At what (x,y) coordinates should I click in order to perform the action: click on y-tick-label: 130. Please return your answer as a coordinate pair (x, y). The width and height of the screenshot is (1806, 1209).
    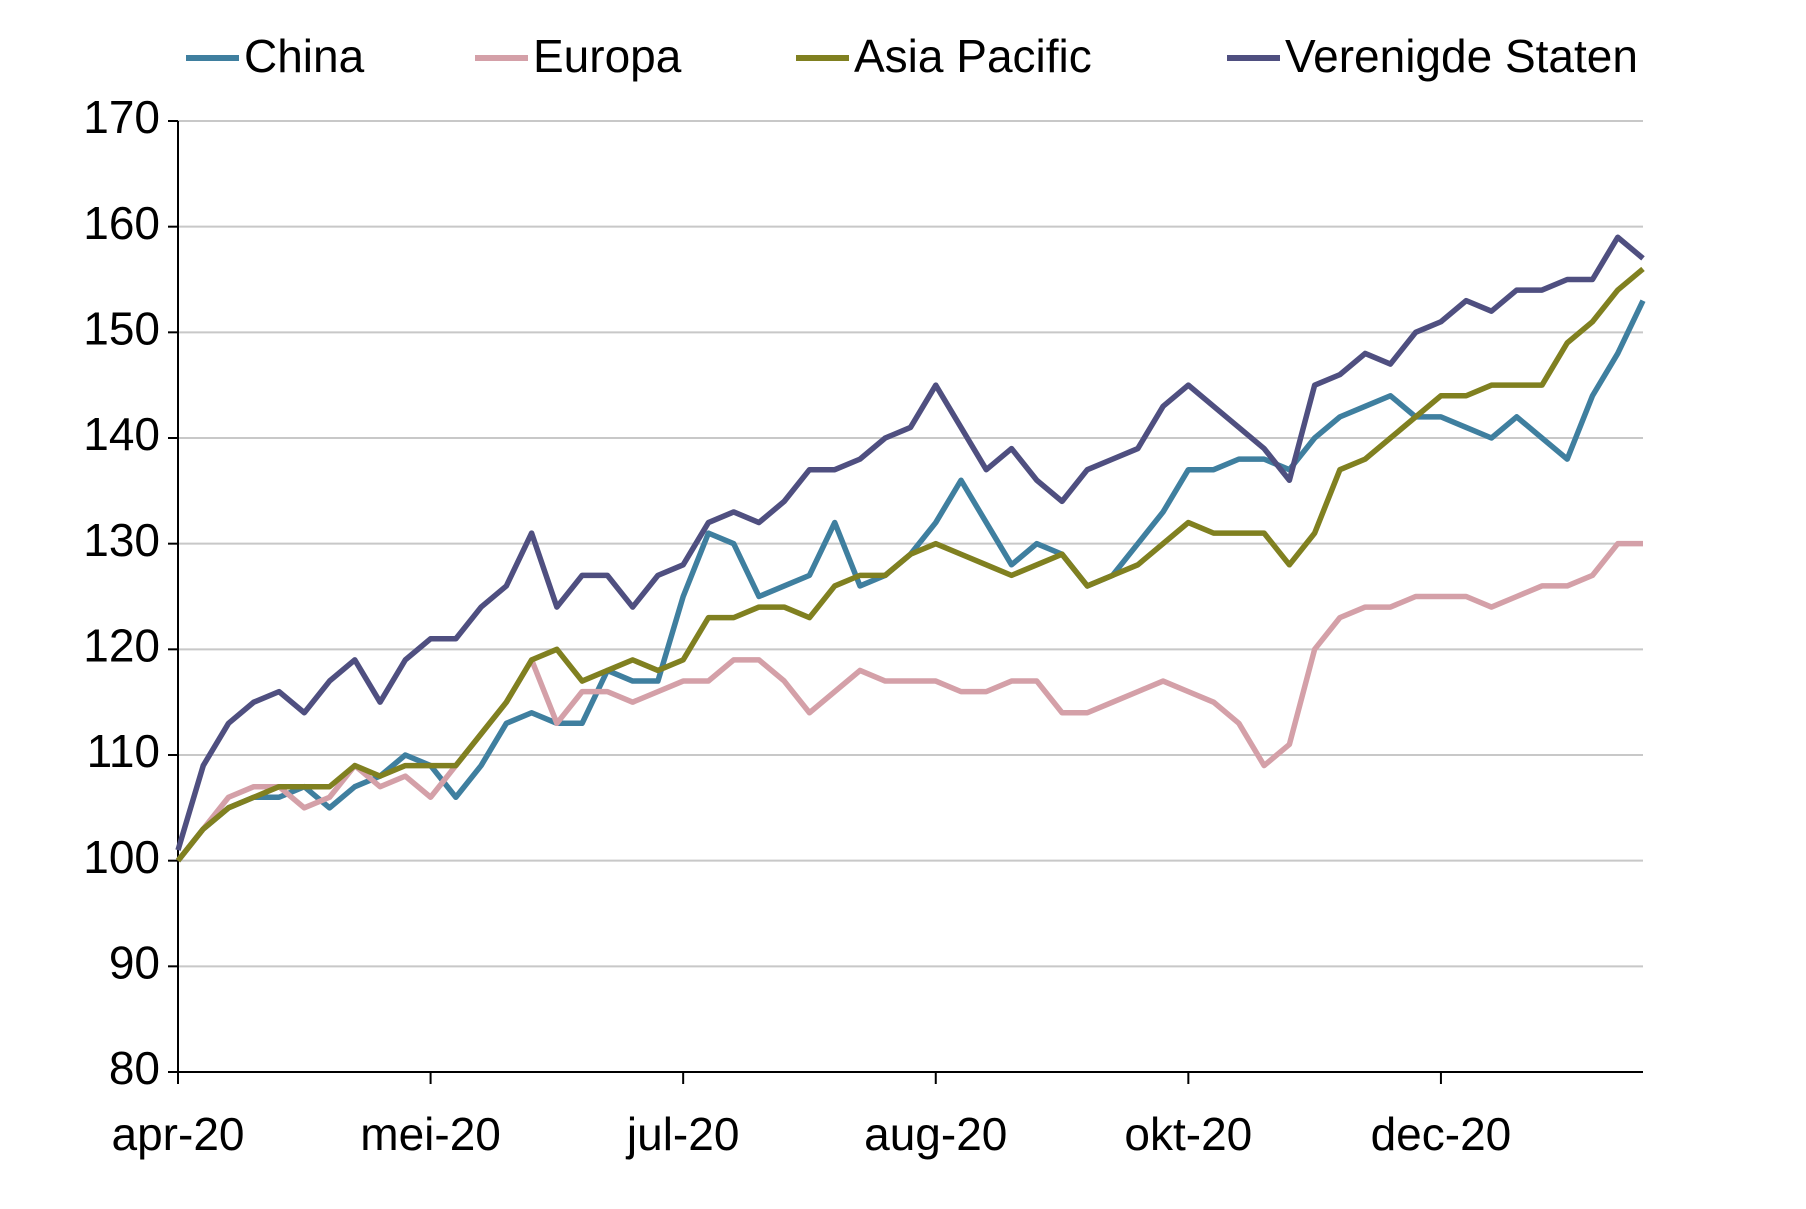
    Looking at the image, I should click on (121, 540).